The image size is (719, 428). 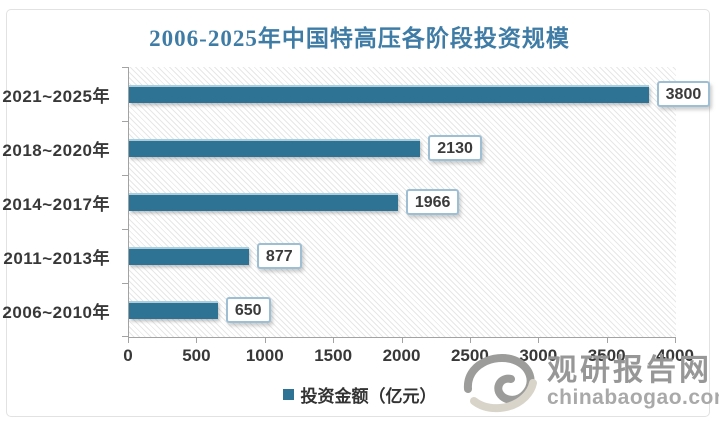 What do you see at coordinates (196, 355) in the screenshot?
I see `x-axis-tick-label: 500` at bounding box center [196, 355].